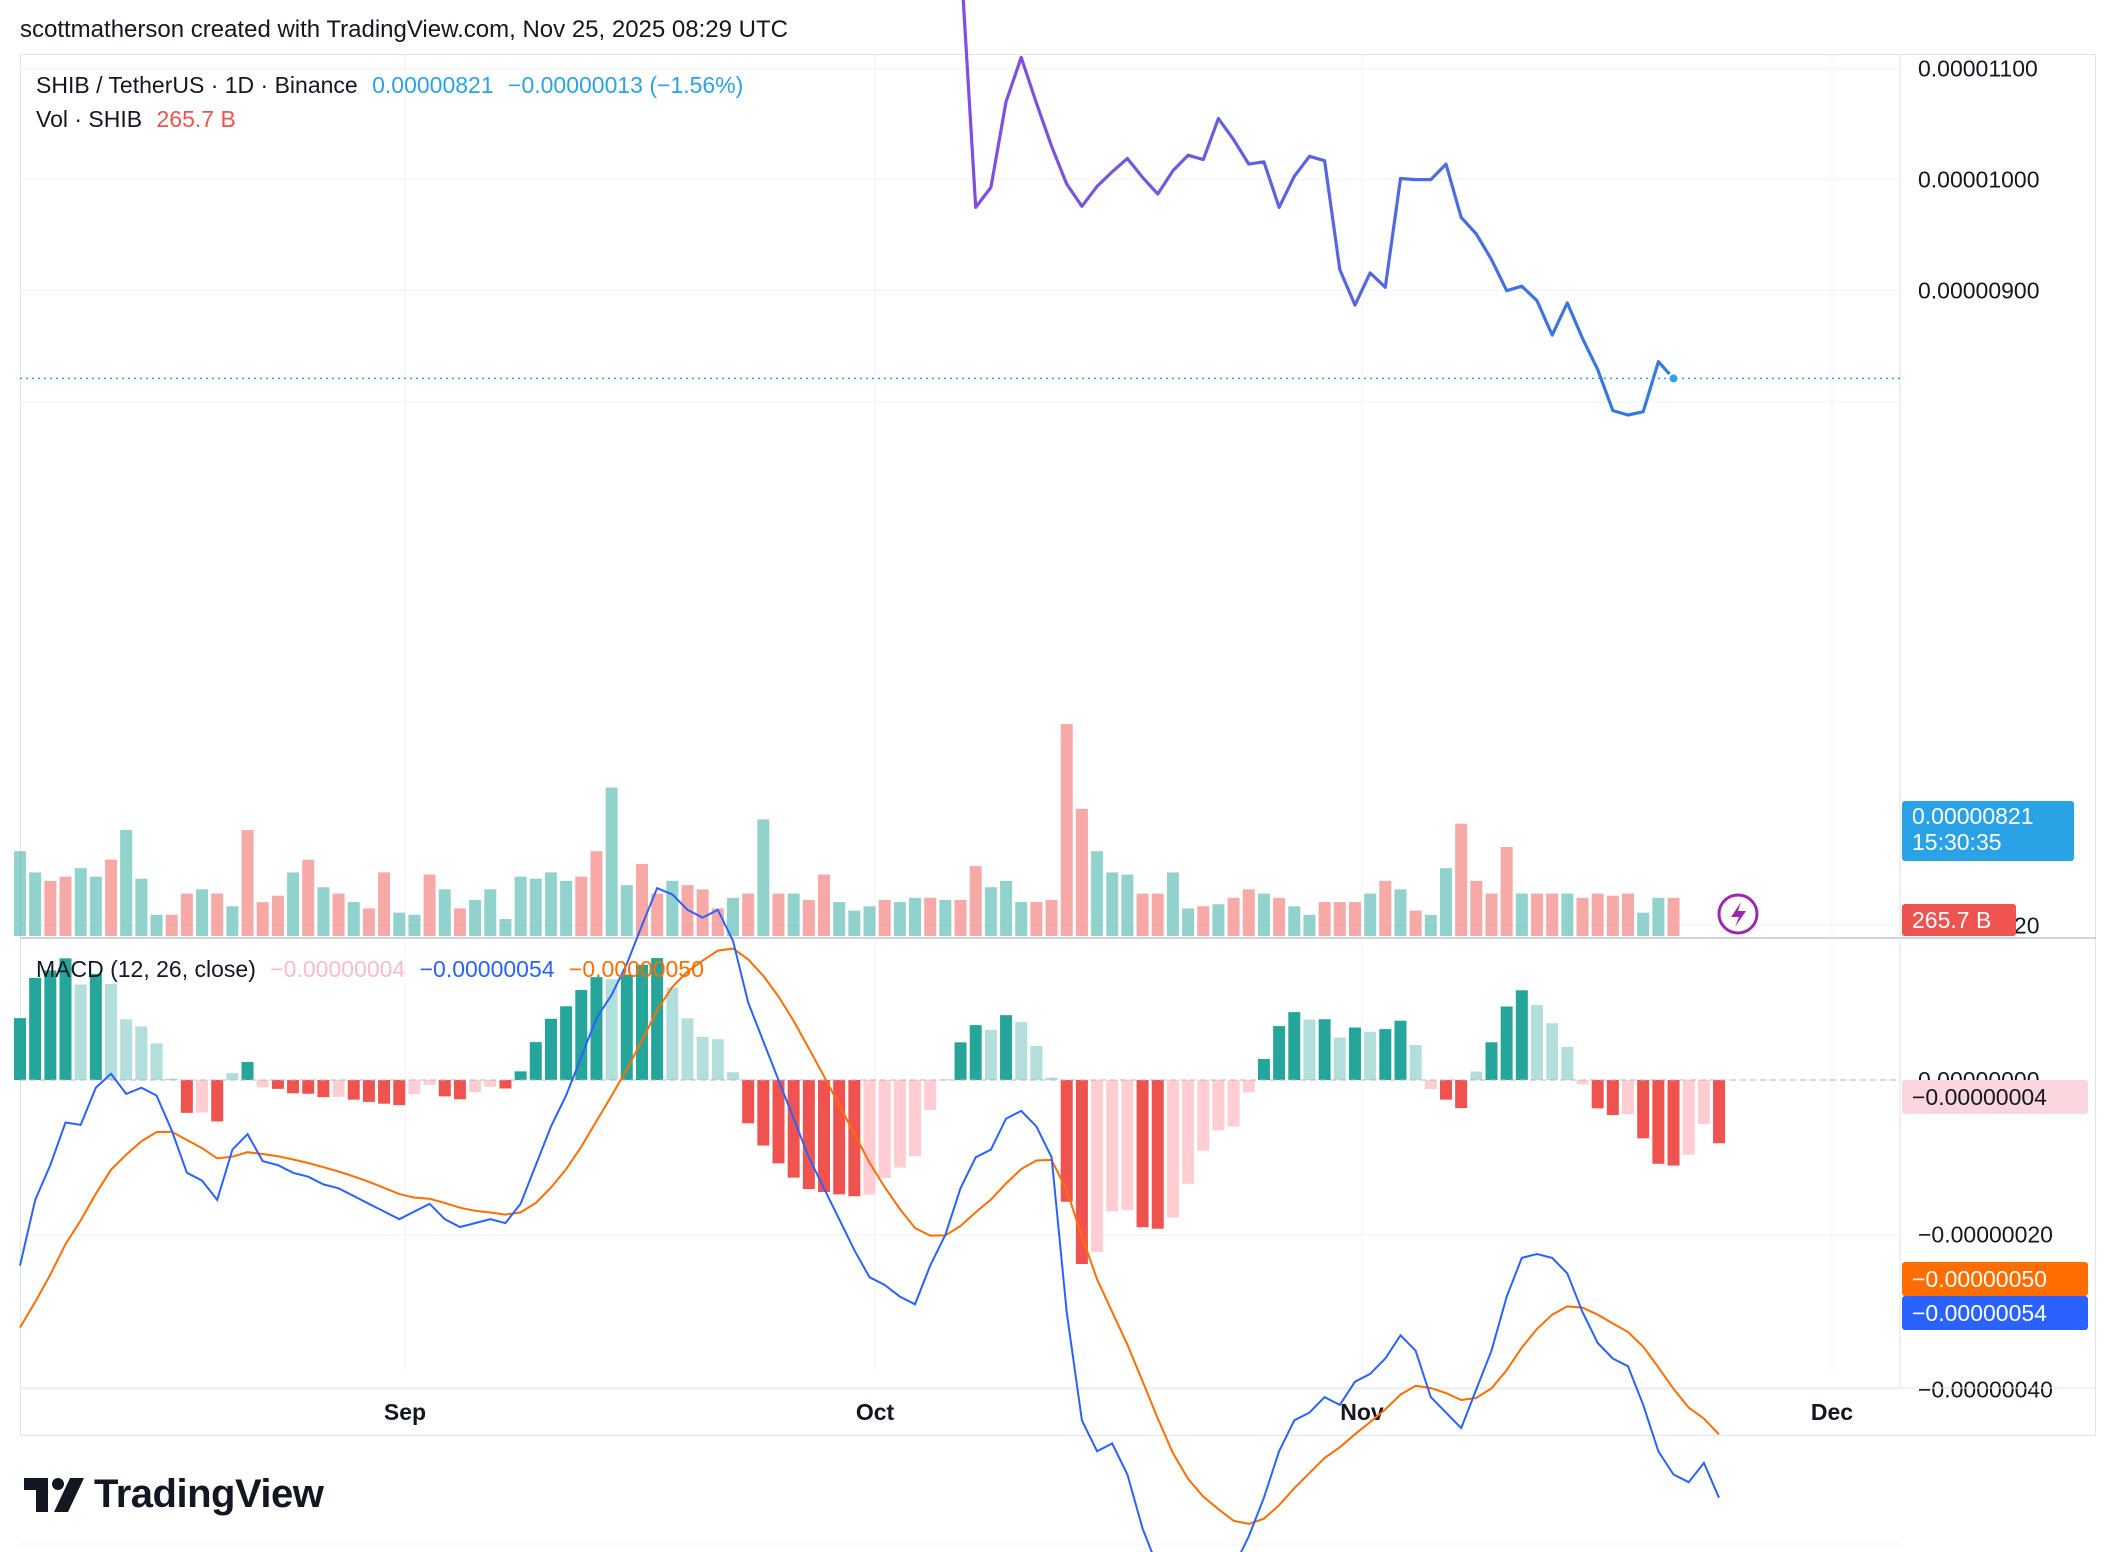 This screenshot has height=1552, width=2108. What do you see at coordinates (433, 85) in the screenshot?
I see `last-price: 0.00000821` at bounding box center [433, 85].